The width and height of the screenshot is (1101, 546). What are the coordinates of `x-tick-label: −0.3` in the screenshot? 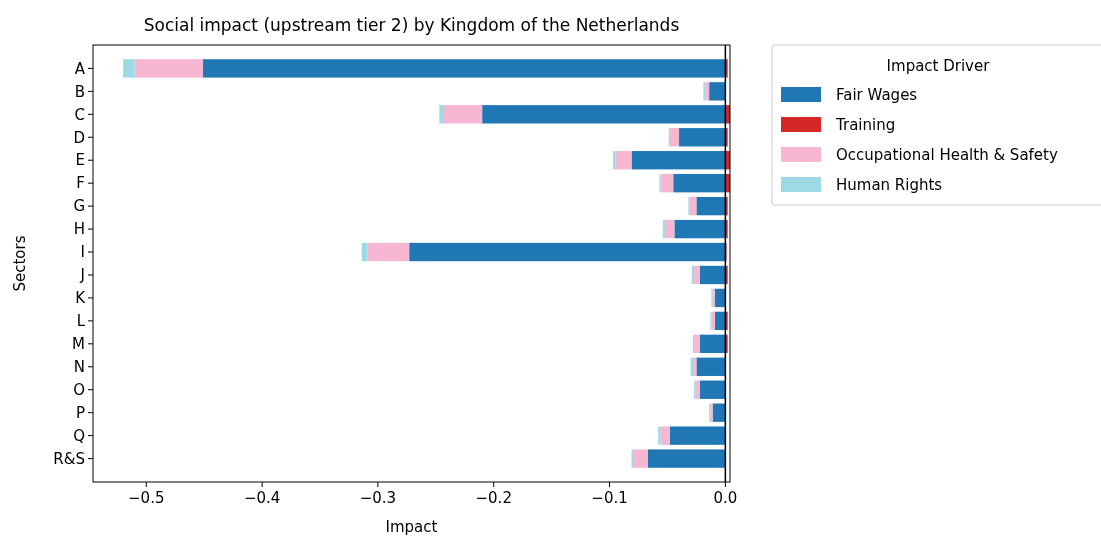 It's located at (378, 498).